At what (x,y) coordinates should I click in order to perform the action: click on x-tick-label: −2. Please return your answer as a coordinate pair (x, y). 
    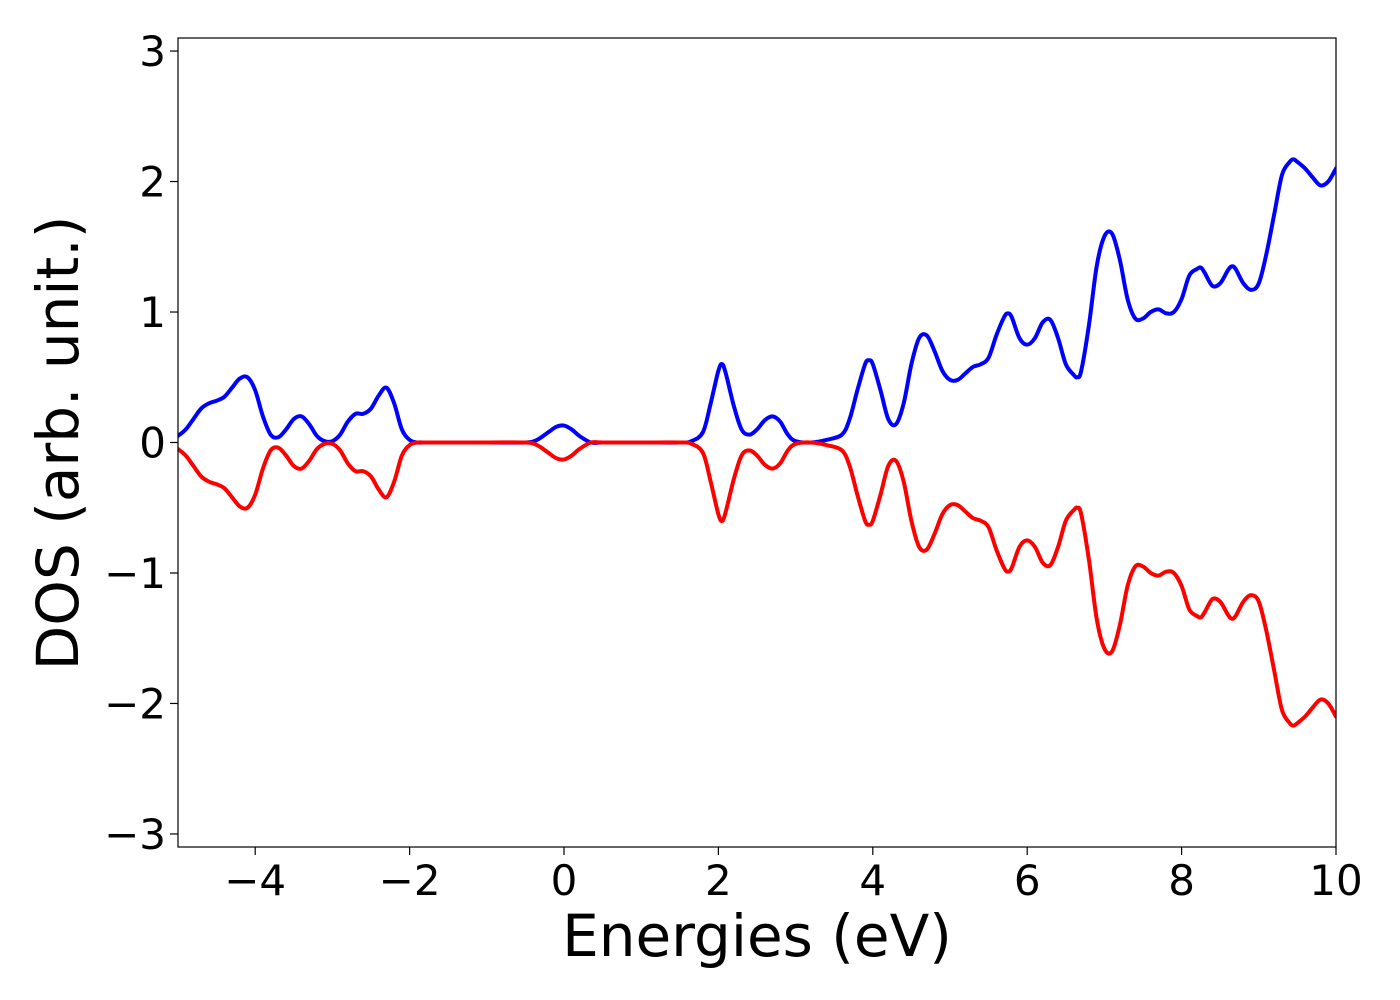
    Looking at the image, I should click on (410, 880).